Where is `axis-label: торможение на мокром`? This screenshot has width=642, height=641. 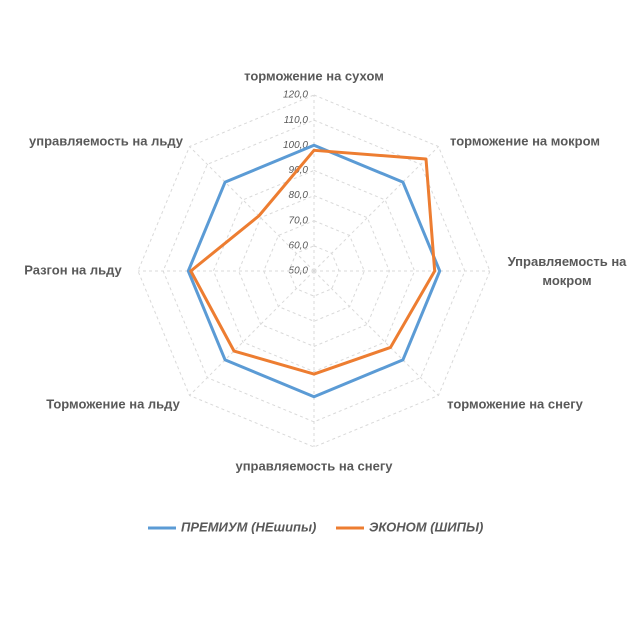
axis-label: торможение на мокром is located at coordinates (525, 140).